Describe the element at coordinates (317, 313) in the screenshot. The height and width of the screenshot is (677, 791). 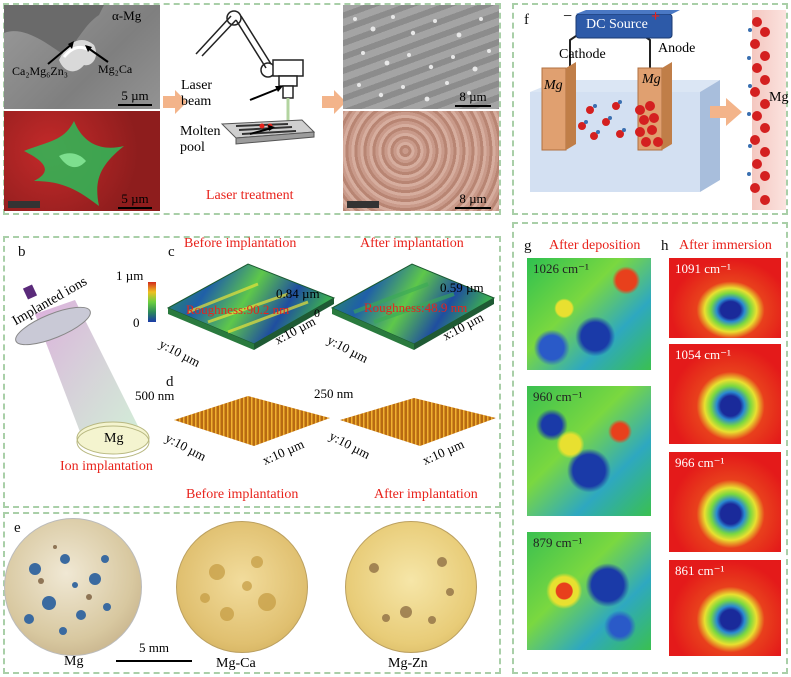
I see `before-zero: 0` at that location.